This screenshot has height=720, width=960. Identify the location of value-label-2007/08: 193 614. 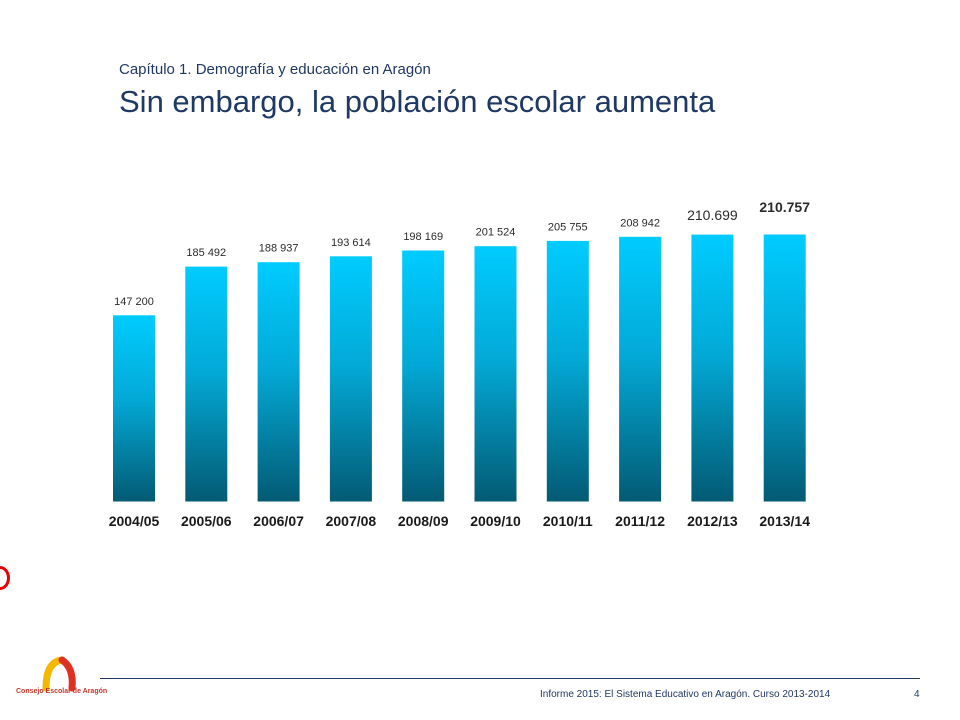
(351, 243).